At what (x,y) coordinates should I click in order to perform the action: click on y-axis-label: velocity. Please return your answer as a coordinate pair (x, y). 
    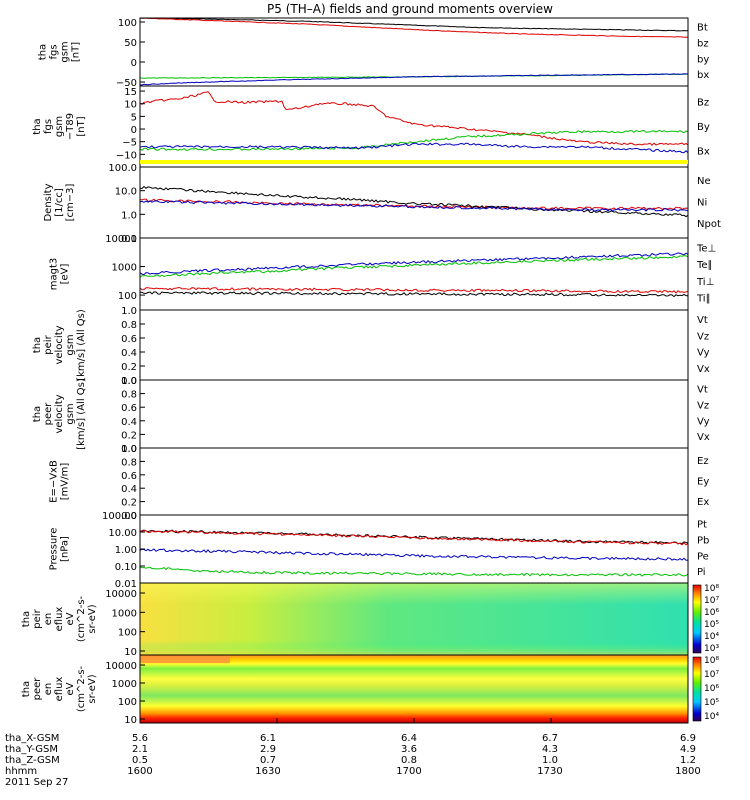
    Looking at the image, I should click on (59, 413).